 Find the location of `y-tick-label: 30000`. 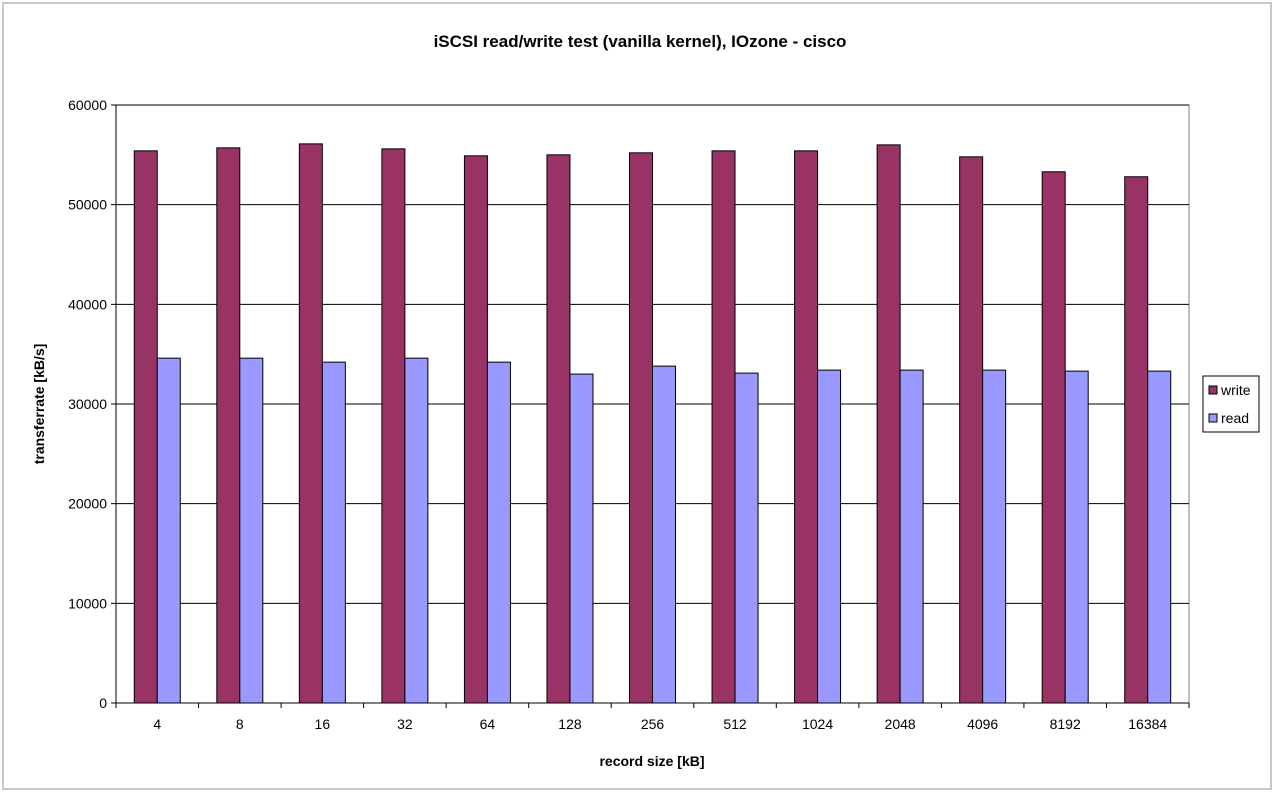

y-tick-label: 30000 is located at coordinates (87, 404).